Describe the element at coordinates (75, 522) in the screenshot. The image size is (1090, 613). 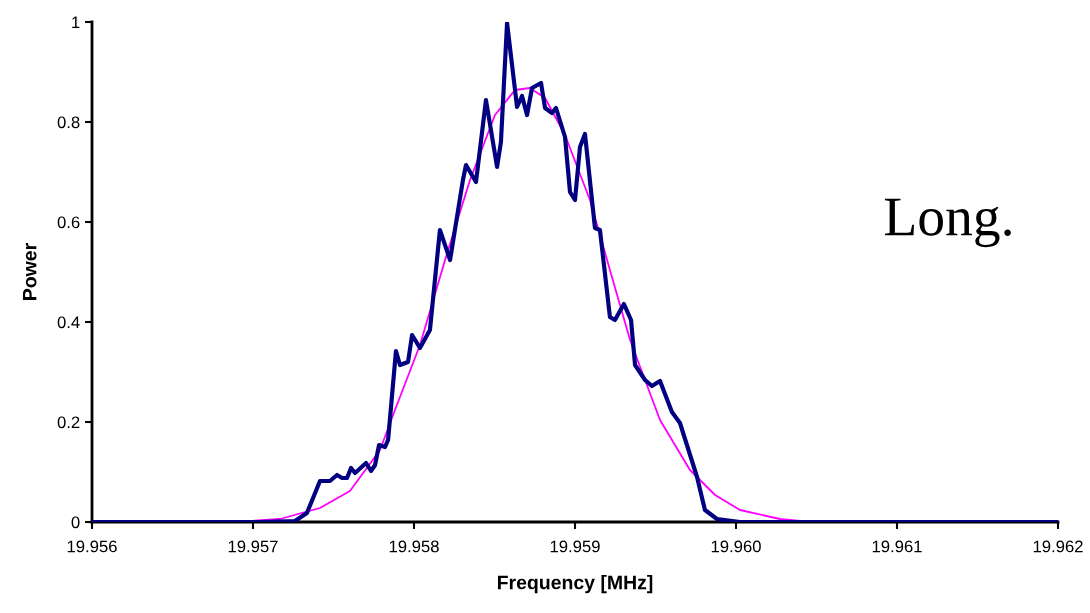
I see `y-tick-label: 0` at that location.